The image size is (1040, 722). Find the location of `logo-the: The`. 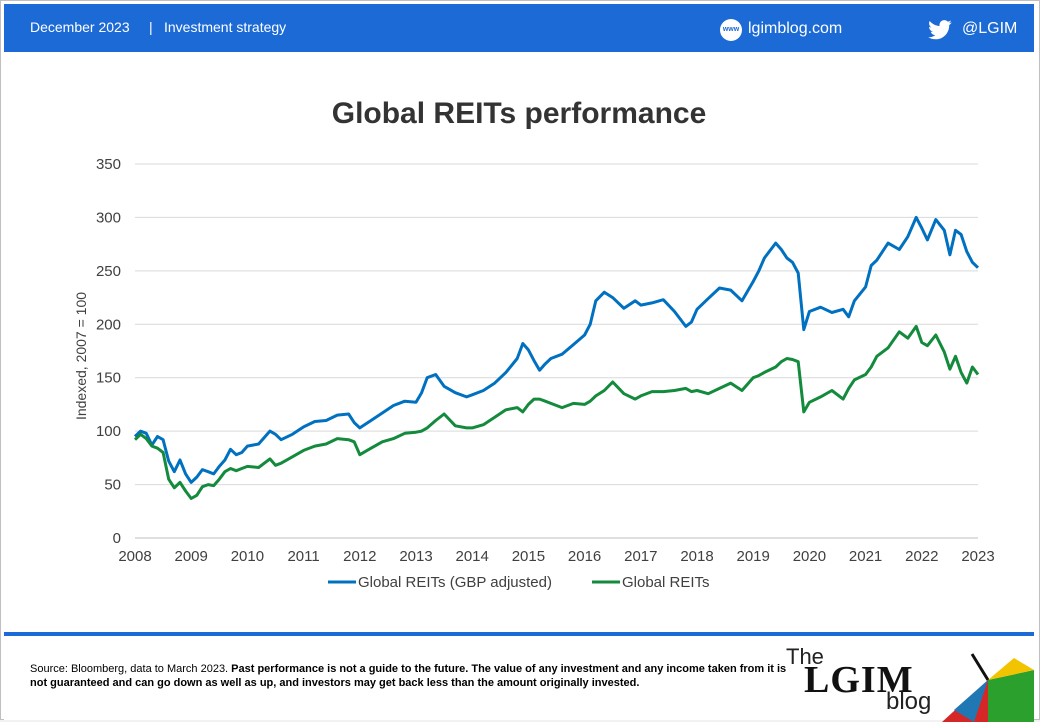

logo-the: The is located at coordinates (805, 656).